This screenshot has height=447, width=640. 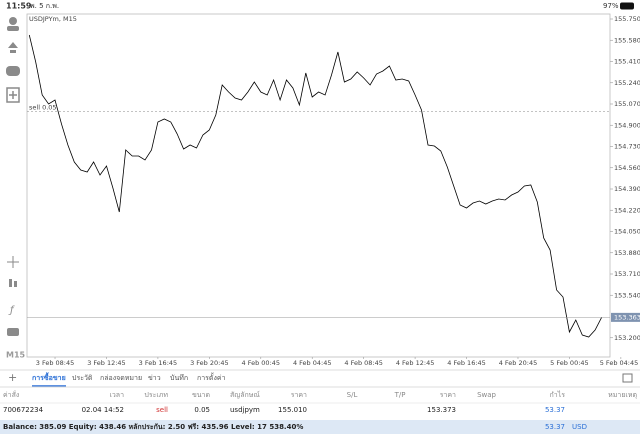 I want to click on y-tick-label: 153.710, so click(x=627, y=274).